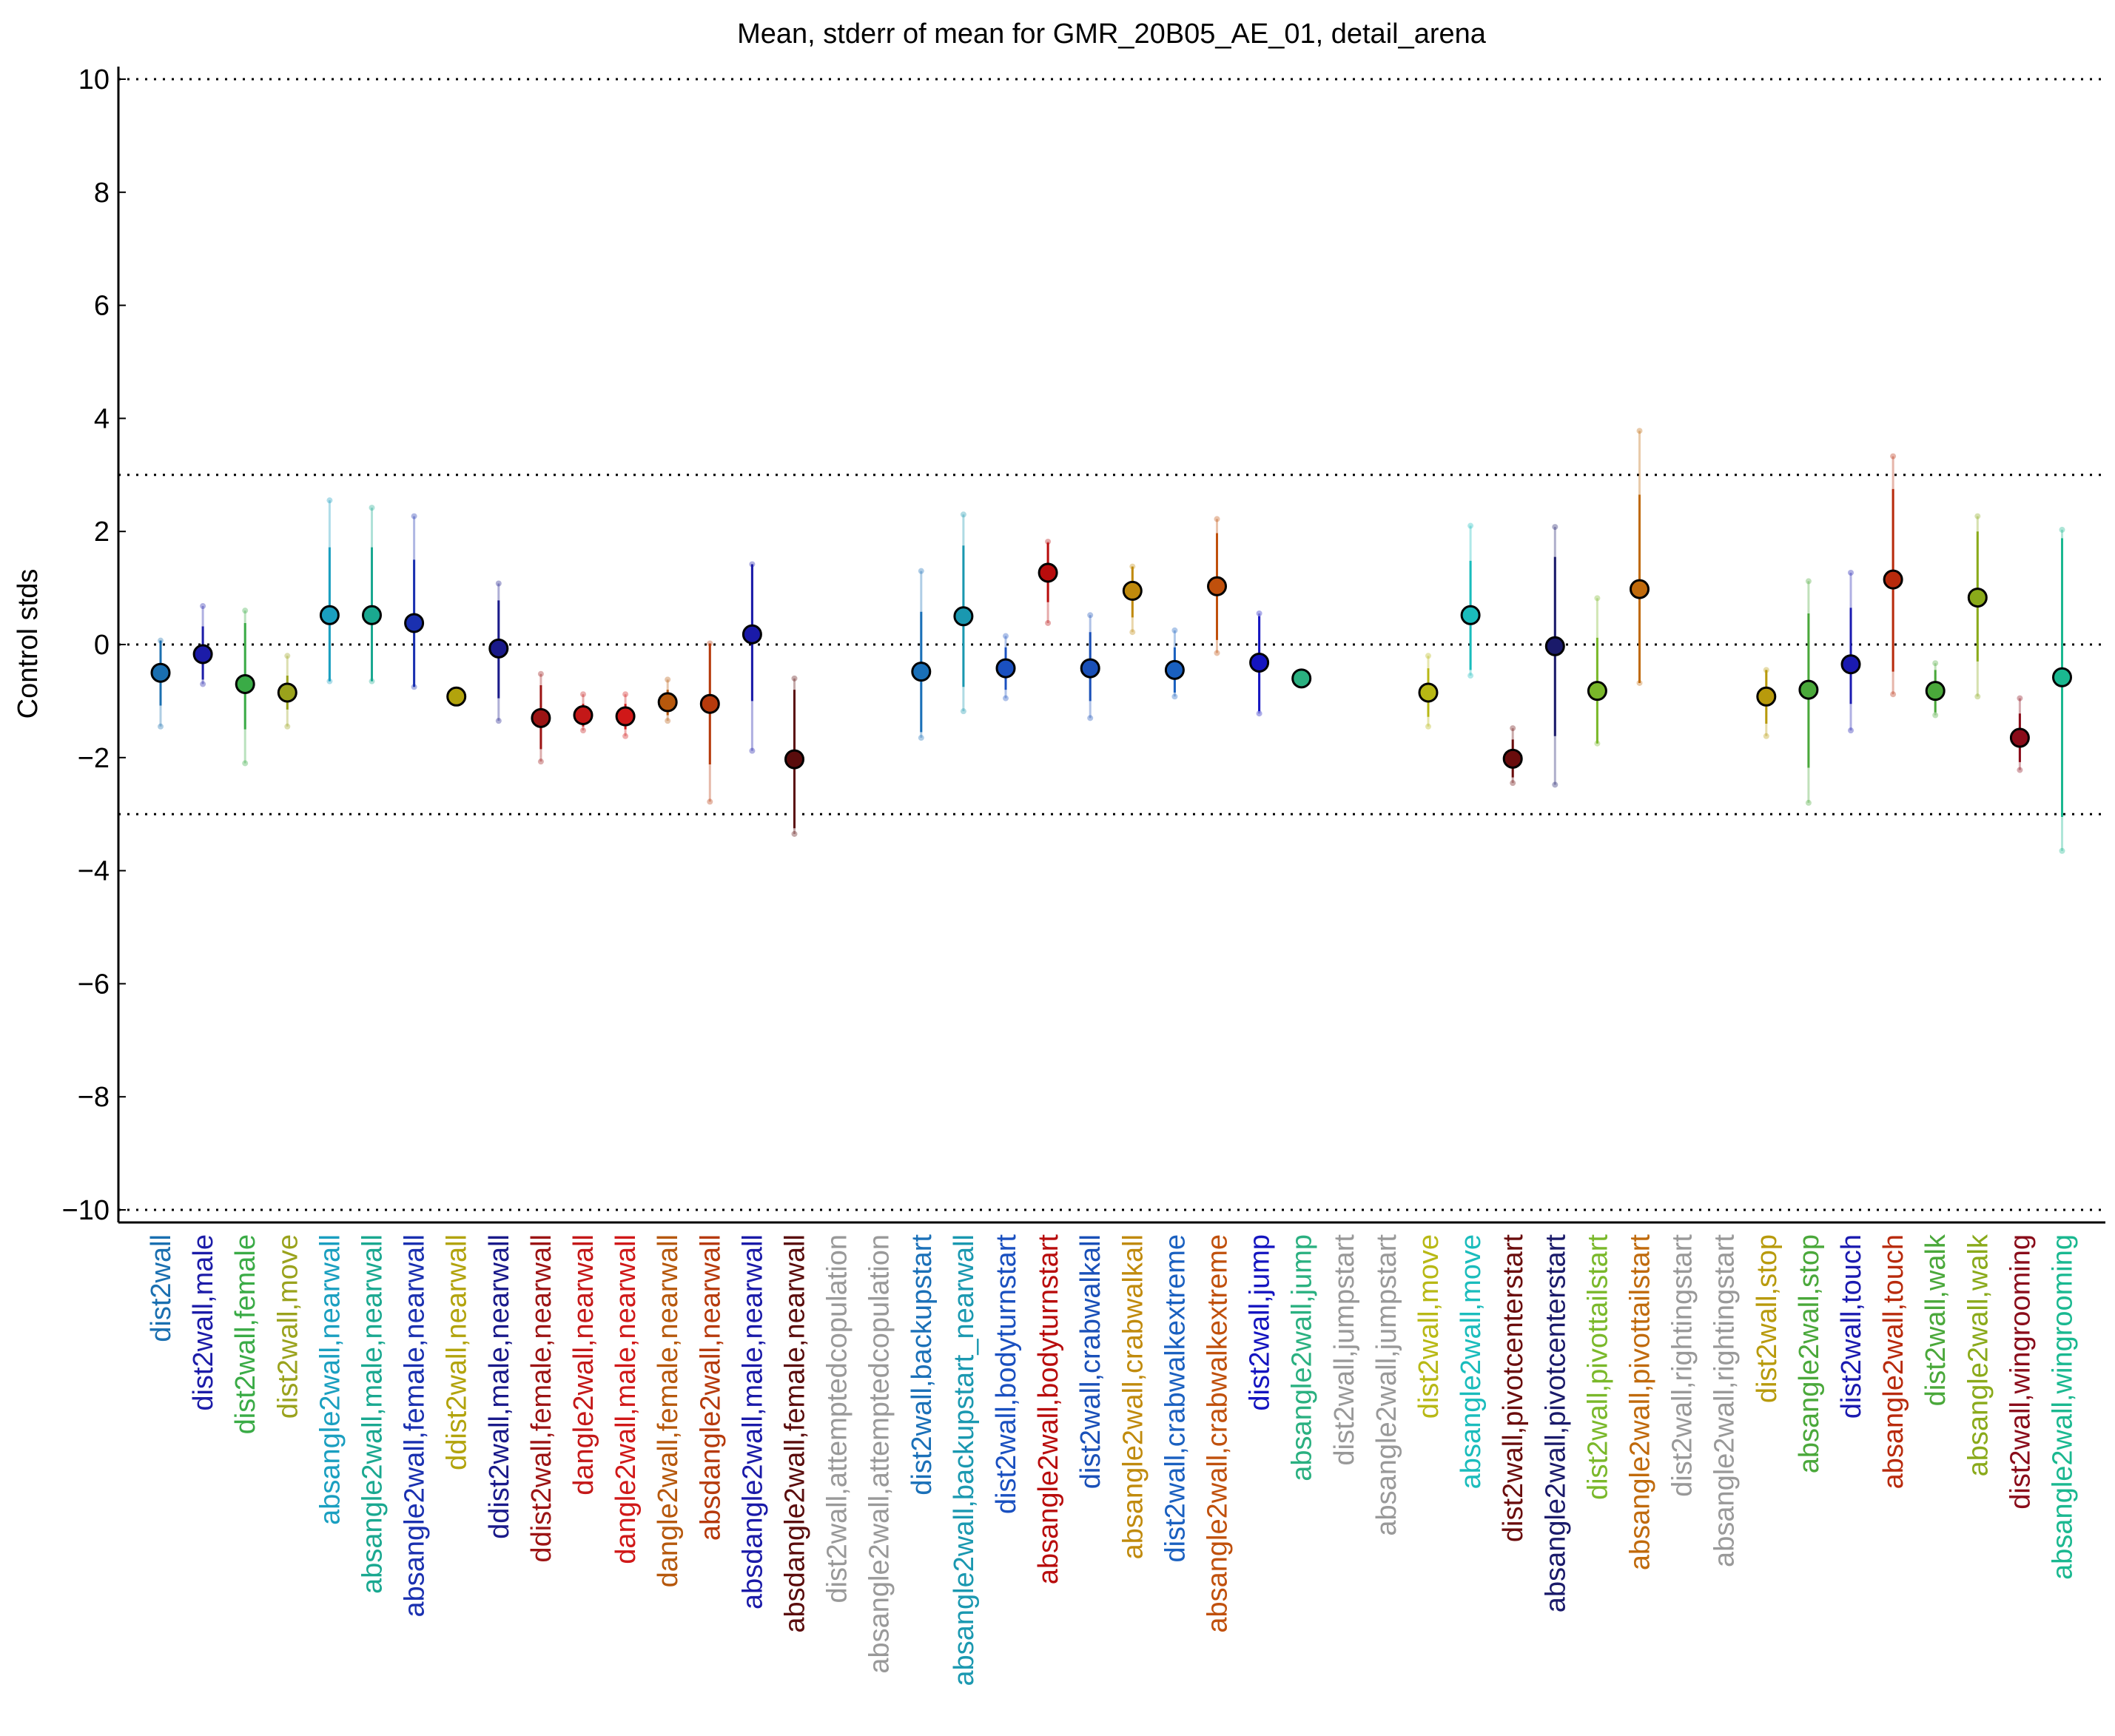 The image size is (2115, 1736). I want to click on y-tick-label: 0, so click(102, 645).